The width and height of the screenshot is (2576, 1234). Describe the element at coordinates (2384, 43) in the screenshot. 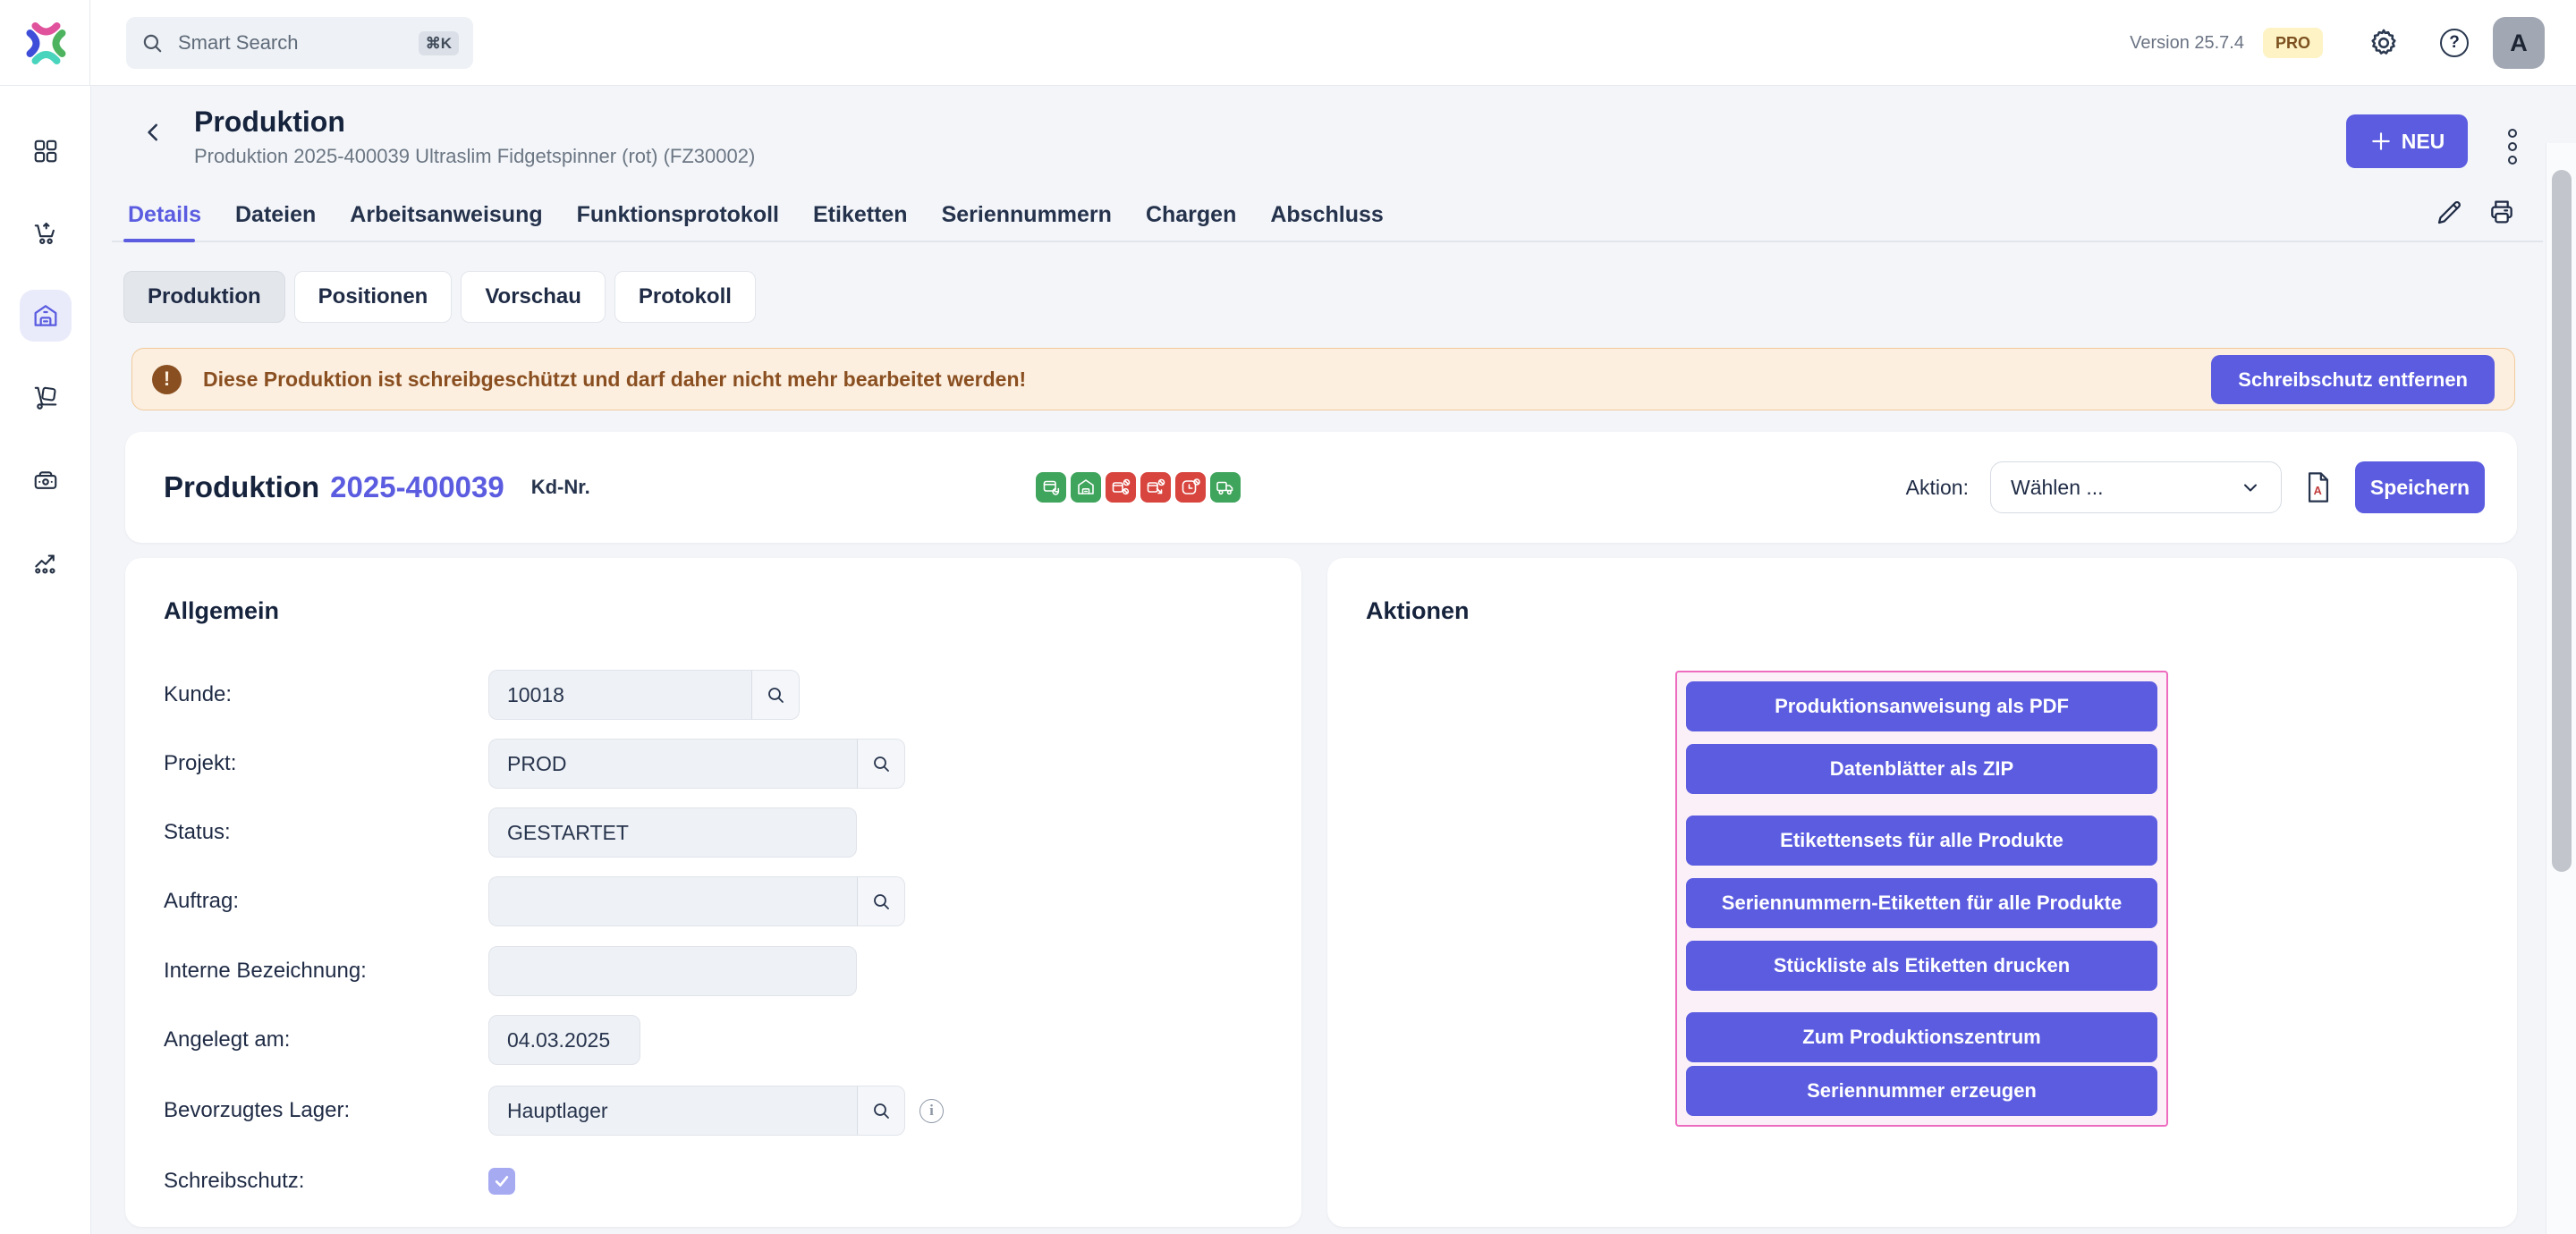

I see `gear-icon` at that location.